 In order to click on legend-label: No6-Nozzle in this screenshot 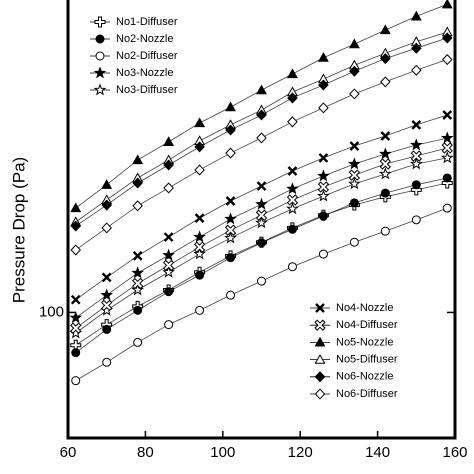, I will do `click(364, 377)`.